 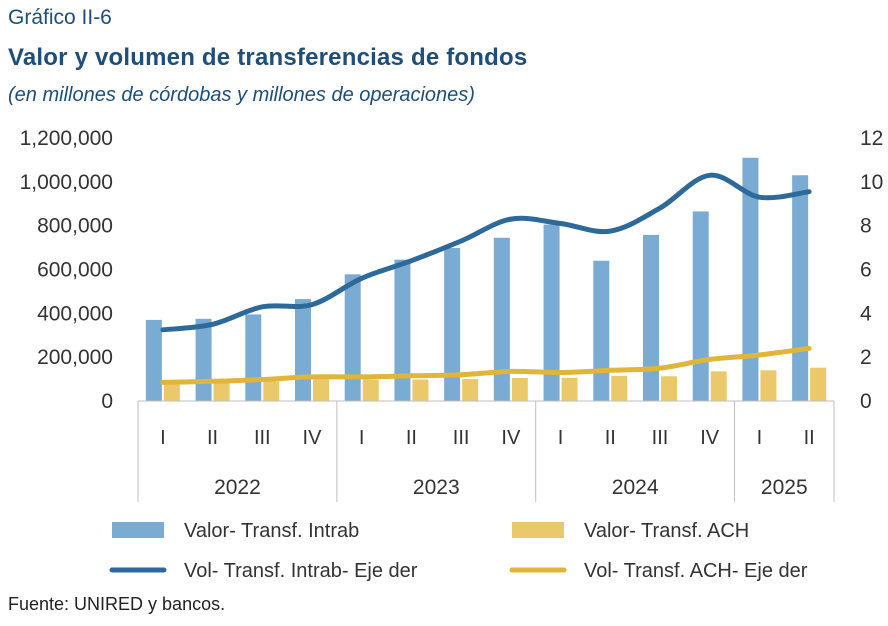 I want to click on right-axis-tick-label: 6, so click(x=866, y=270).